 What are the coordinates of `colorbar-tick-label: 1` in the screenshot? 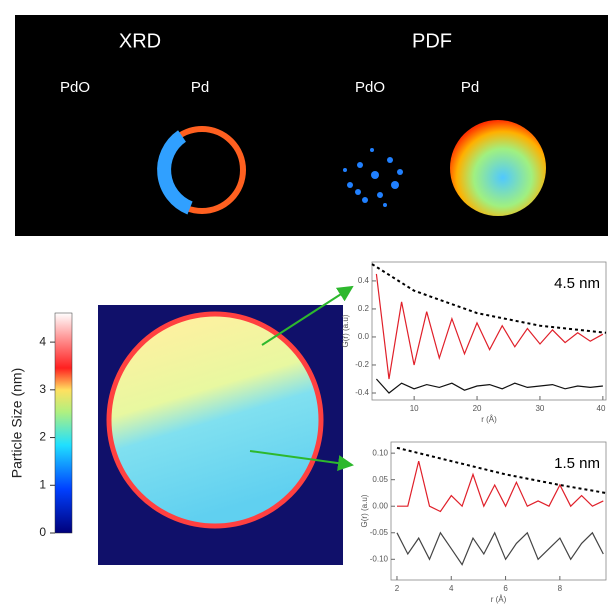 It's located at (42, 484).